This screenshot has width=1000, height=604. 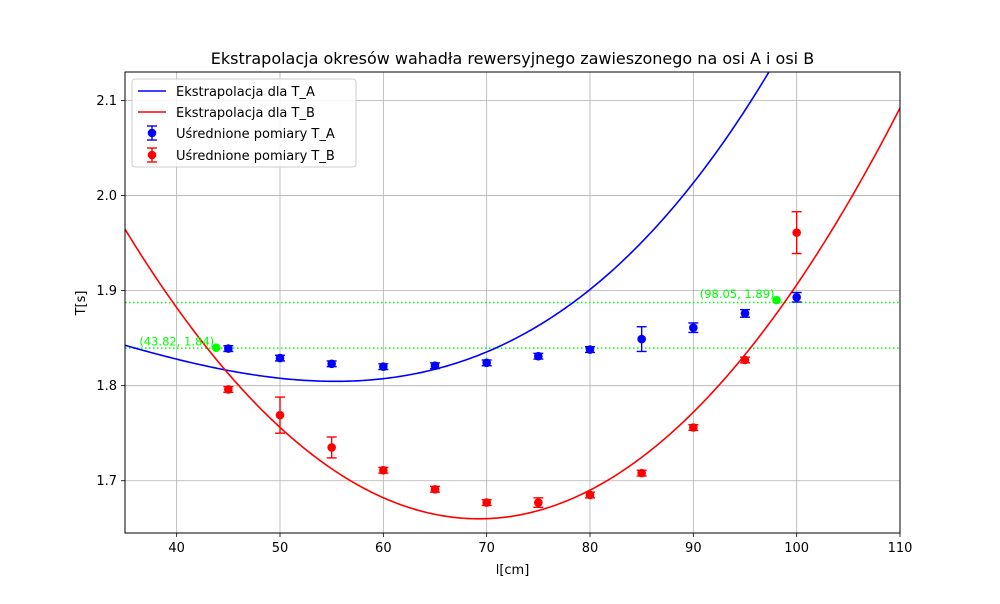 What do you see at coordinates (590, 548) in the screenshot?
I see `x-tick-label: 80` at bounding box center [590, 548].